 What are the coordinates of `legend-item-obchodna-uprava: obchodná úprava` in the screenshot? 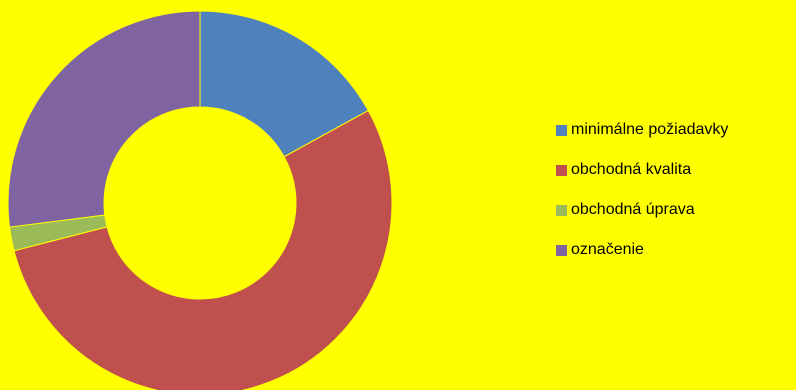 It's located at (642, 210).